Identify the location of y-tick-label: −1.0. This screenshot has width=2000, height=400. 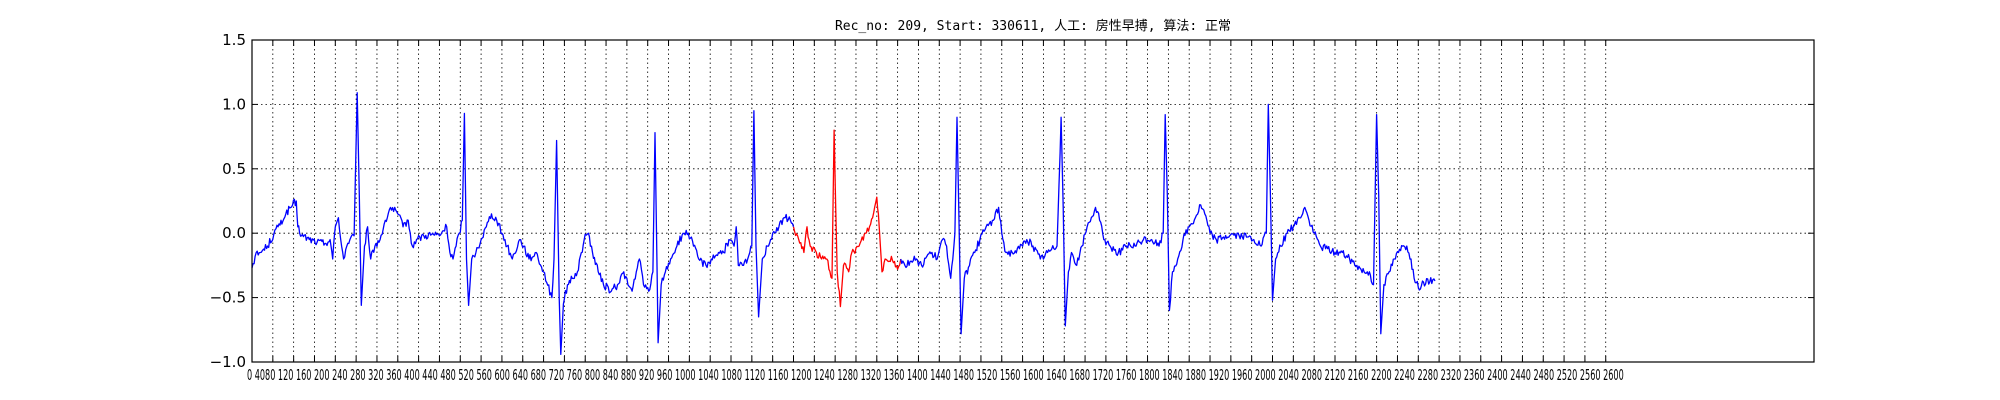
(228, 362).